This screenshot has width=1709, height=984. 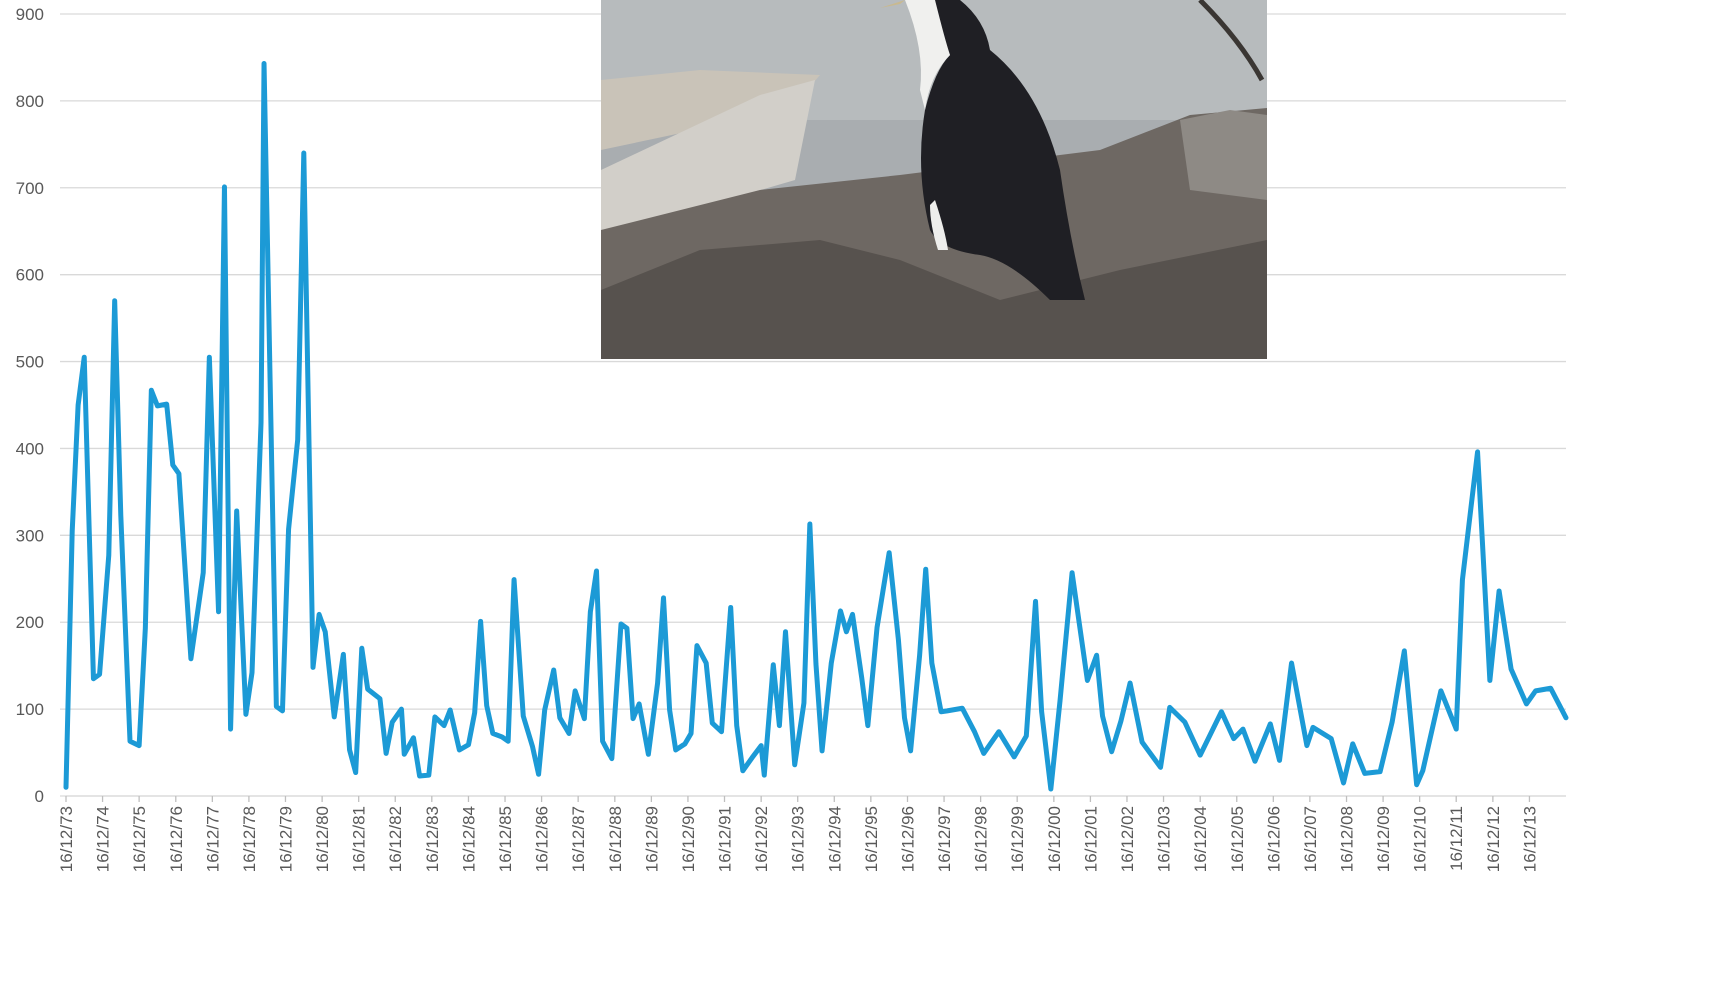 I want to click on x-tick-label: 16/12/73, so click(x=66, y=839).